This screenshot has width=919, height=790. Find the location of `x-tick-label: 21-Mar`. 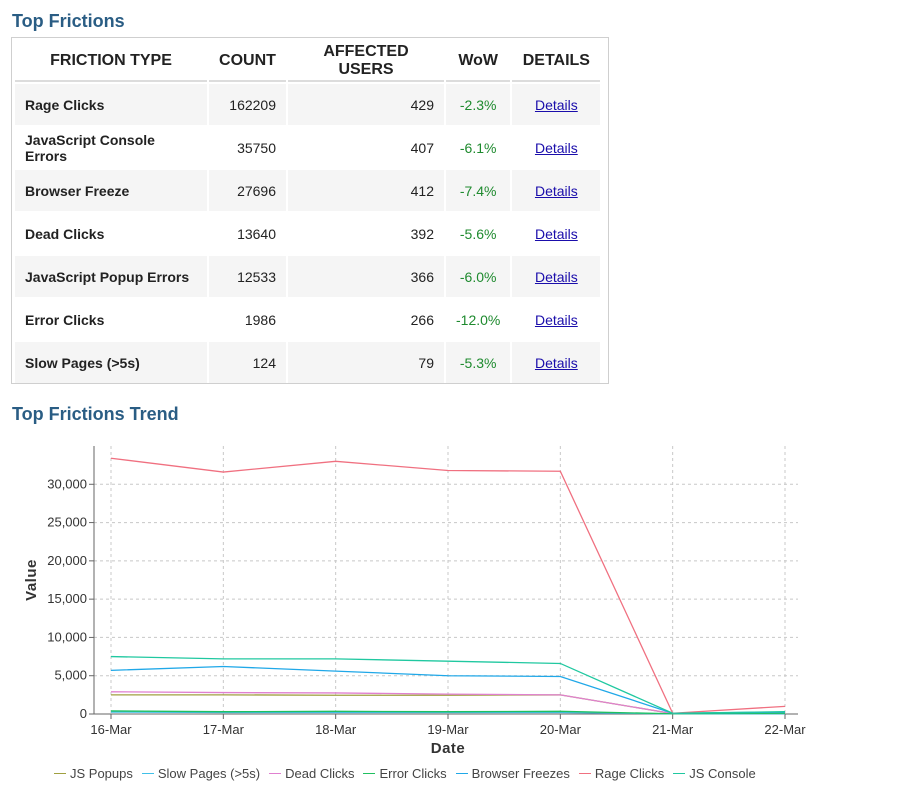

x-tick-label: 21-Mar is located at coordinates (673, 729).